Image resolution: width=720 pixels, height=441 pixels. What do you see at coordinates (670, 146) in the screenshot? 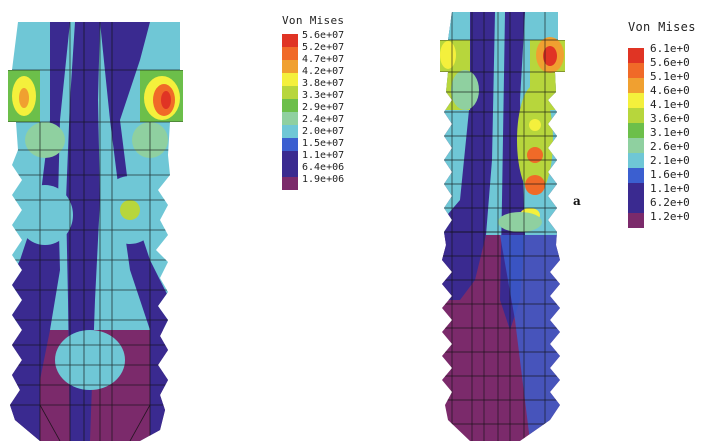
I see `legend-label: 2.6e+0` at bounding box center [670, 146].